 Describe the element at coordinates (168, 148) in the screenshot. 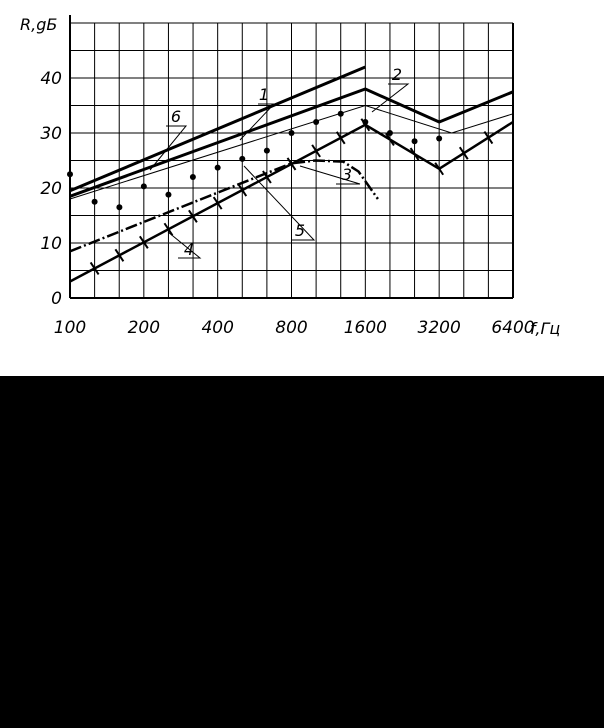

I see `callout-6-leader` at that location.